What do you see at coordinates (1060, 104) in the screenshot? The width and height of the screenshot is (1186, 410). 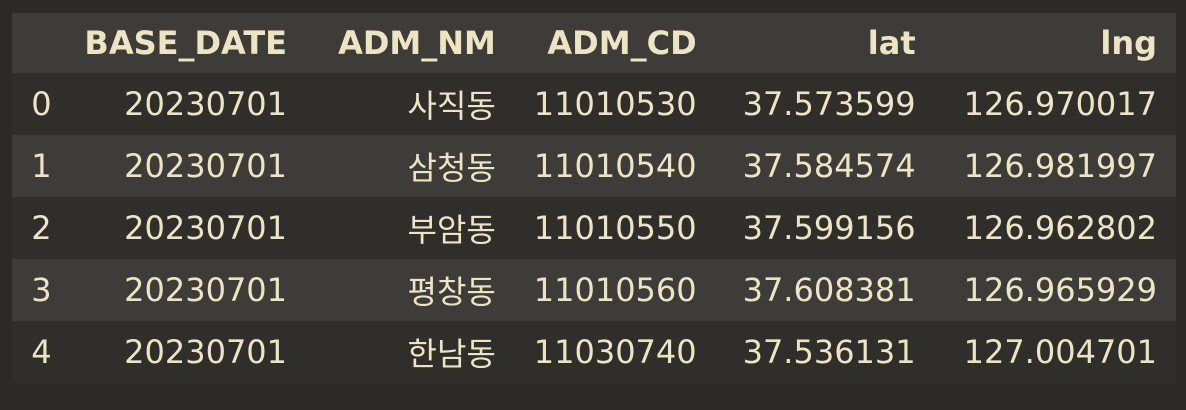 I see `cell-lng: 126.970017` at bounding box center [1060, 104].